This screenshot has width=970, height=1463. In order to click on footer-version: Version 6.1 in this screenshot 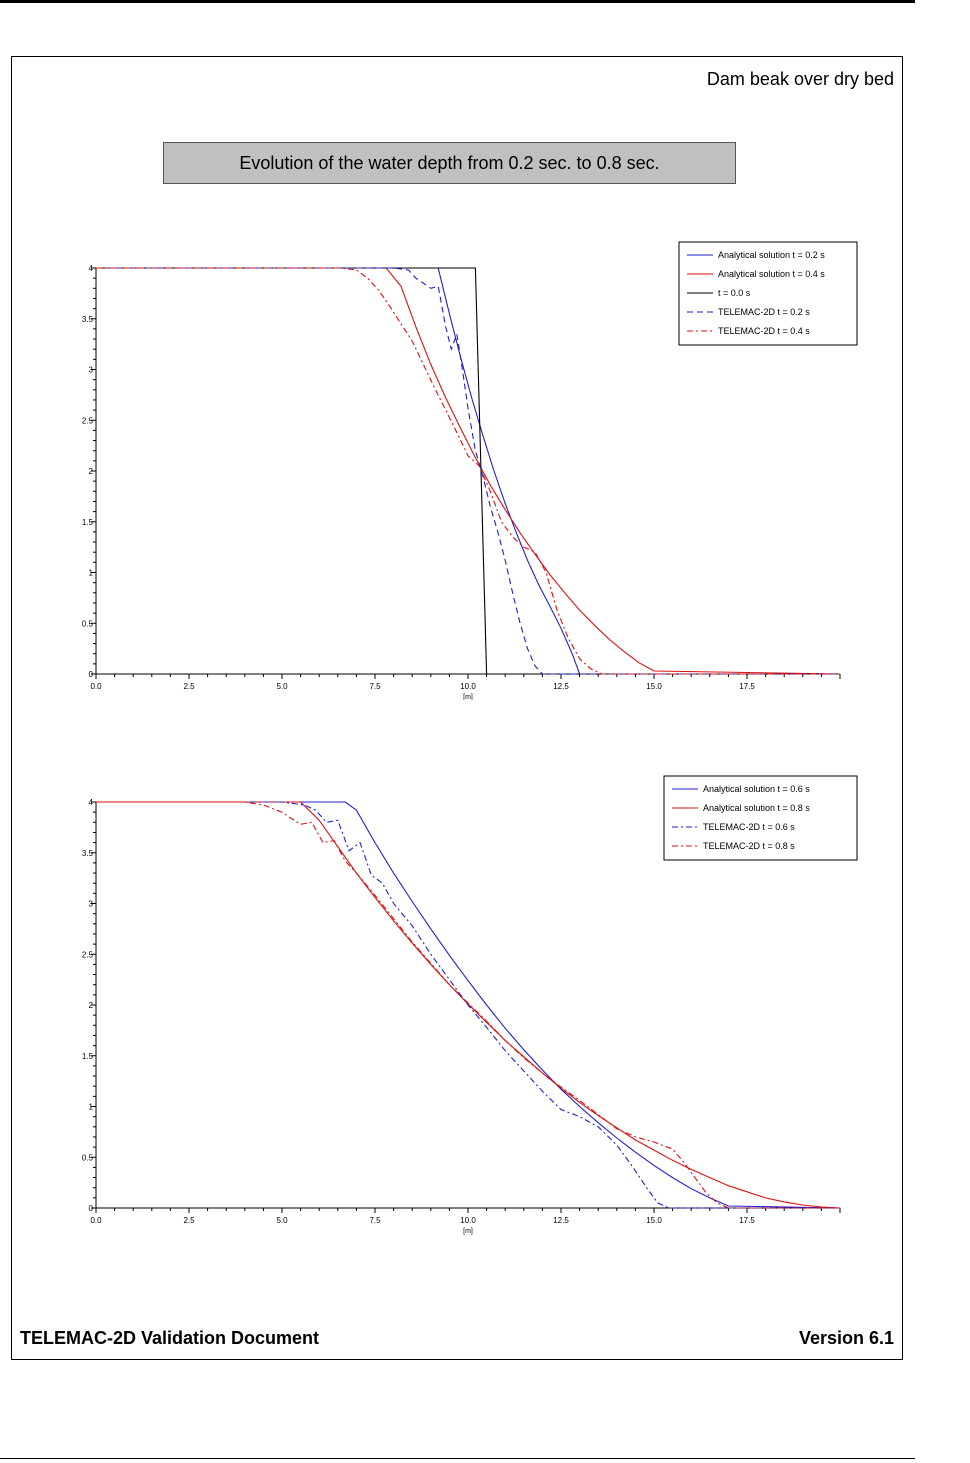, I will do `click(846, 1338)`.